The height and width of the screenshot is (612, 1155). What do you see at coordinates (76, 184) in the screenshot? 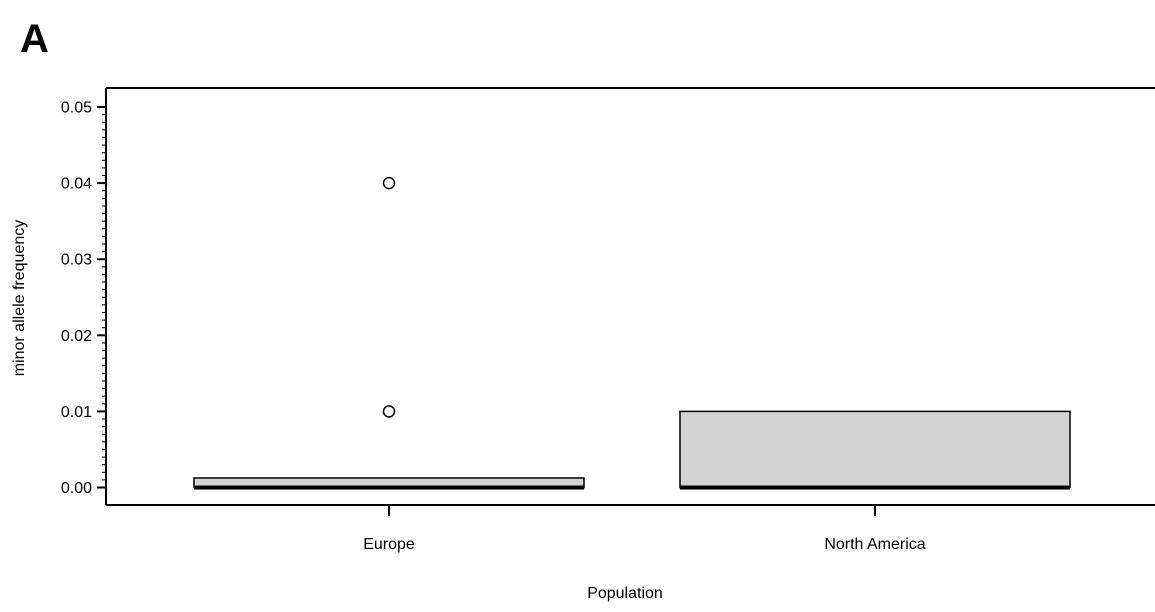
I see `y-tick-label: 0.04` at bounding box center [76, 184].